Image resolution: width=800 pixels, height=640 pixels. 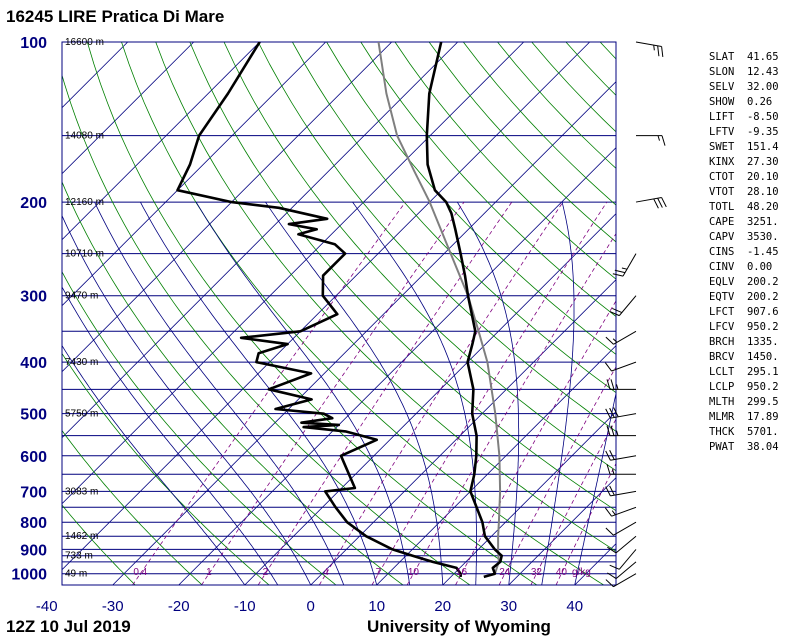 I want to click on mixing-ratio-label: 1, so click(x=209, y=572).